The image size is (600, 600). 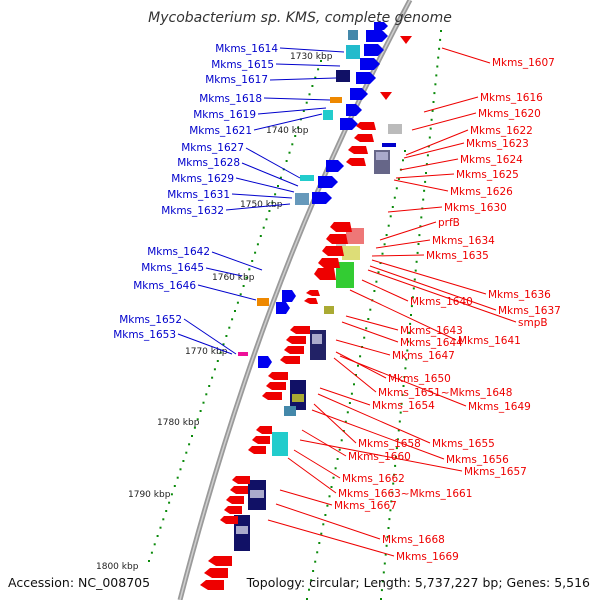 I want to click on gene-label-mkms-1655: Mkms_1655, so click(x=463, y=444).